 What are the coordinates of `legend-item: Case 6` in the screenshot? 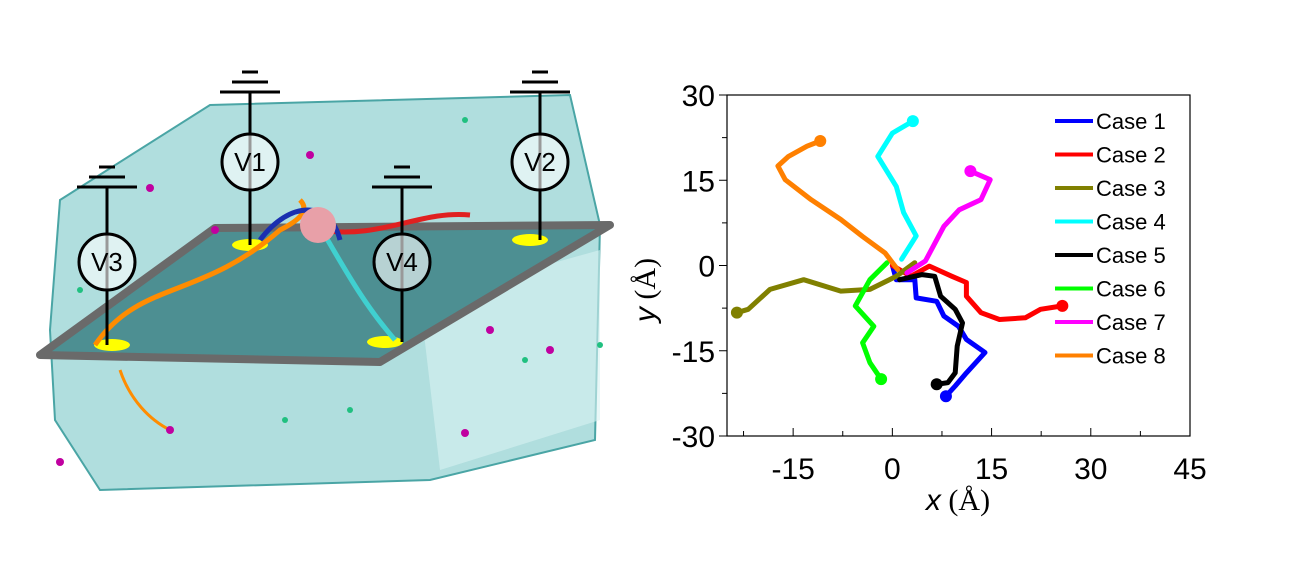 It's located at (1110, 289).